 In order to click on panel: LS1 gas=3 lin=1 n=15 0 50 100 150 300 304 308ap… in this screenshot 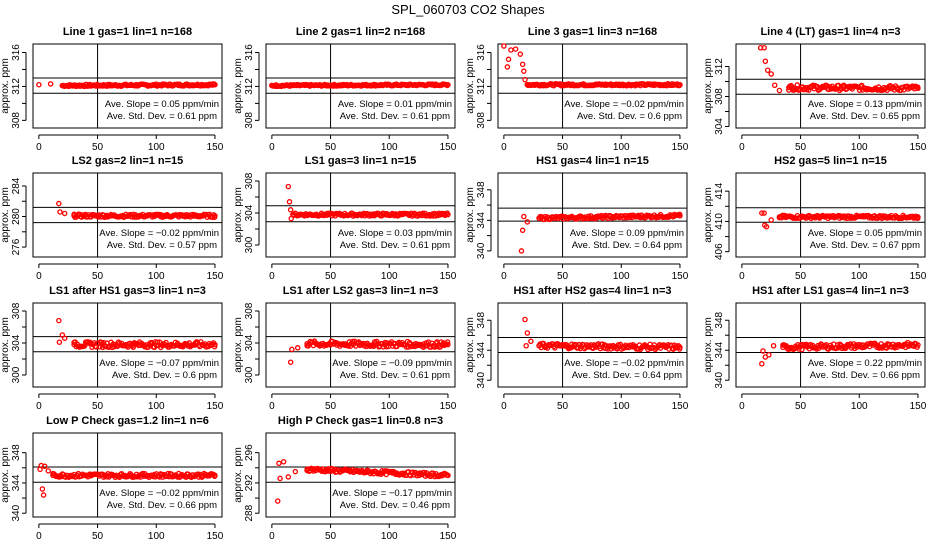, I will do `click(345, 218)`.